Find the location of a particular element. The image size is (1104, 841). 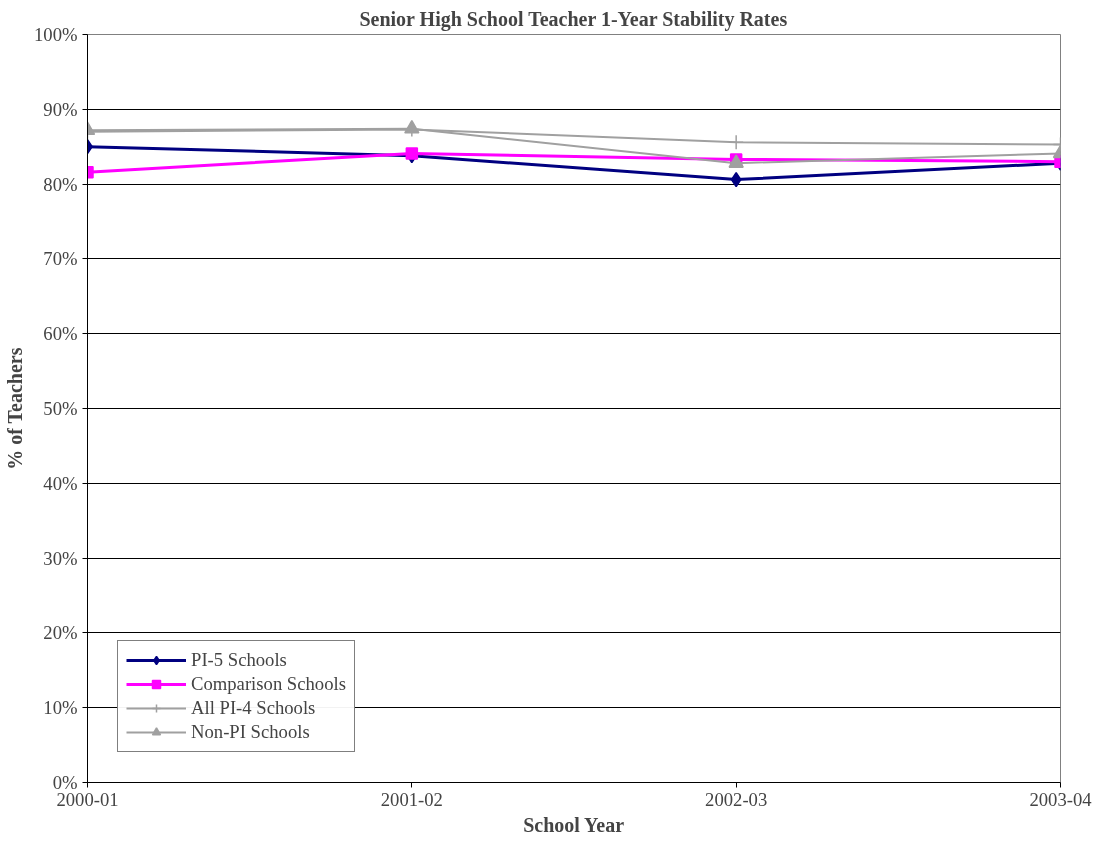

y-tick-label: 90% is located at coordinates (60, 109).